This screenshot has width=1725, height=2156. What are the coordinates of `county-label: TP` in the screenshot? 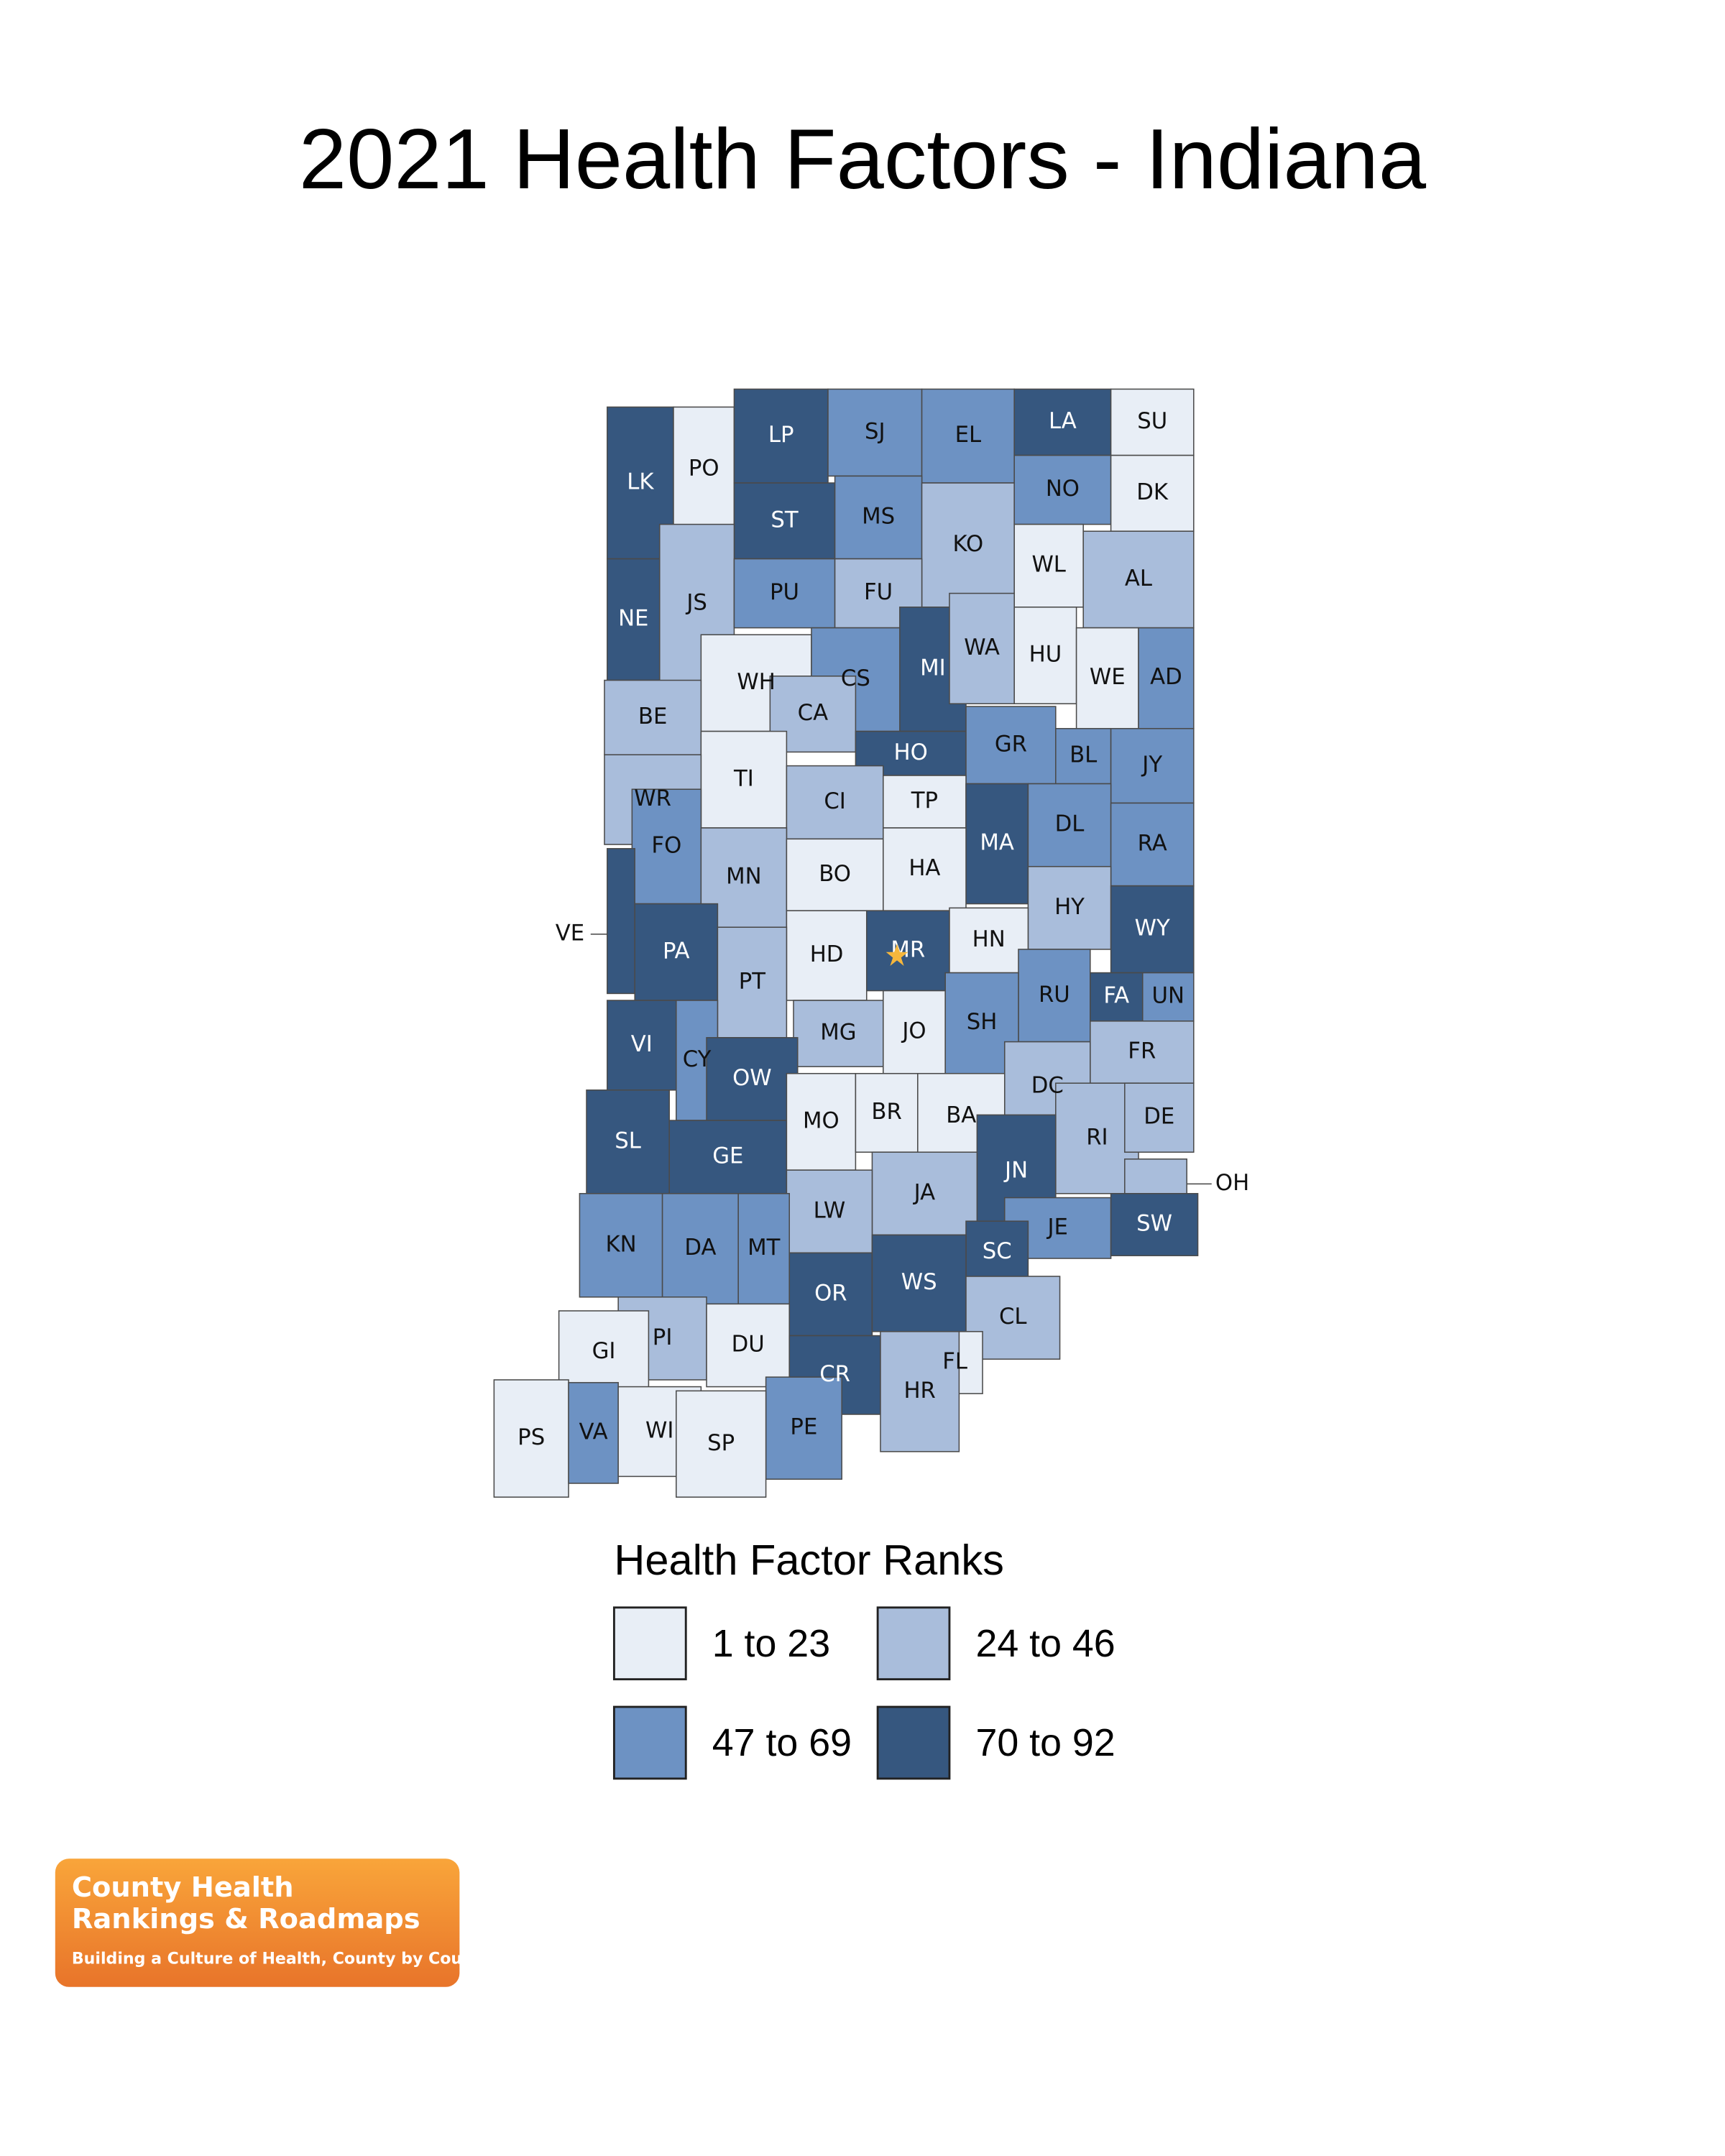 It's located at (924, 801).